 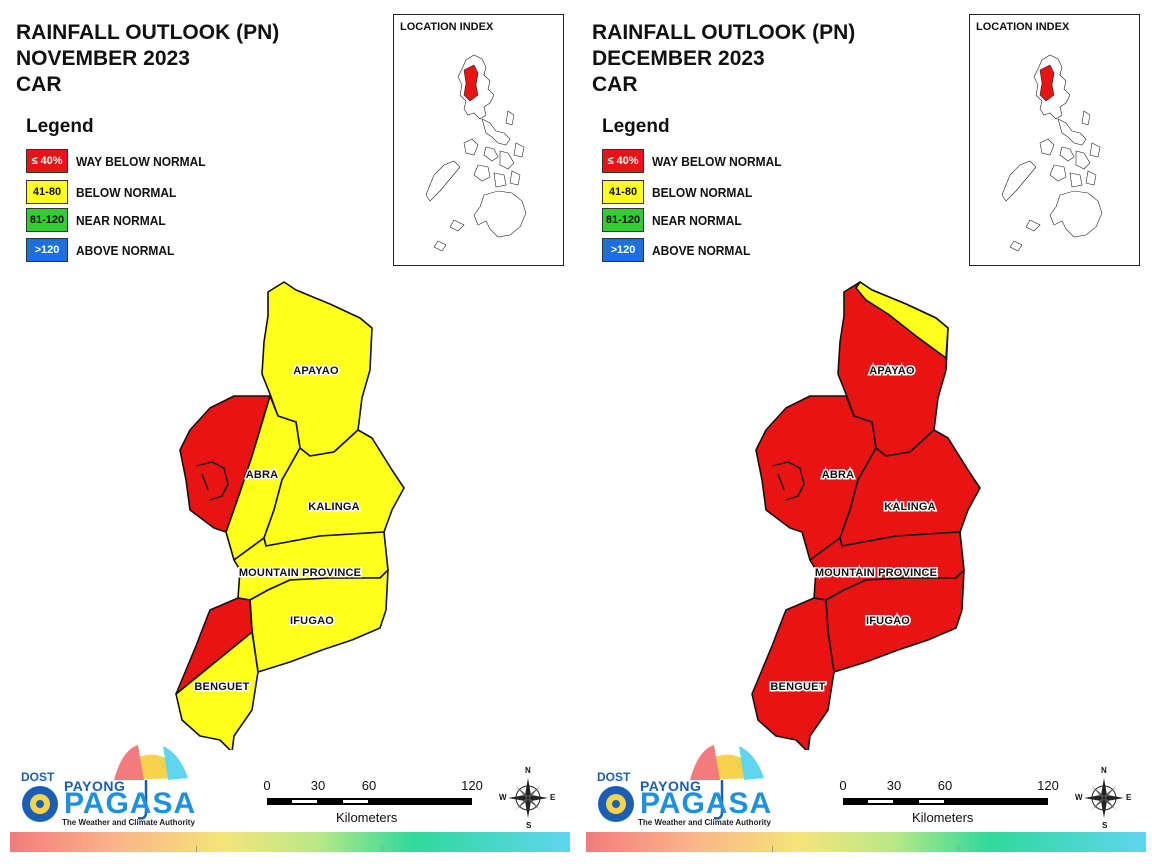 I want to click on title-line-2: DECEMBER 2023, so click(x=678, y=58).